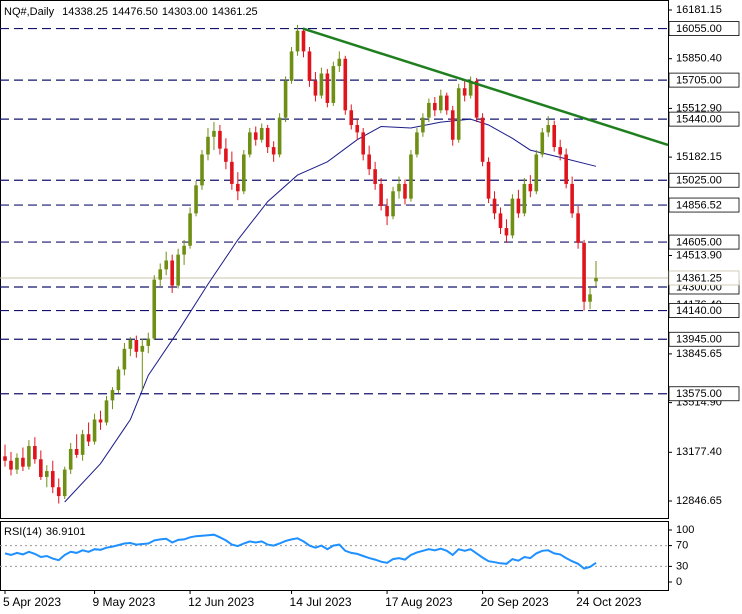 The image size is (742, 614). Describe the element at coordinates (124, 602) in the screenshot. I see `x-tick-label: 9 May 2023` at that location.